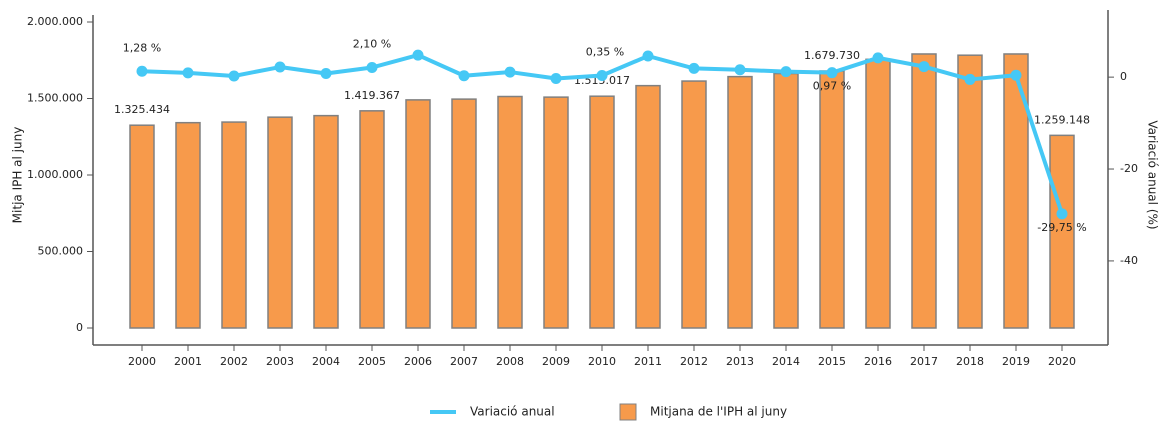 This screenshot has width=1160, height=425. I want to click on x-tick-label: 2015, so click(832, 361).